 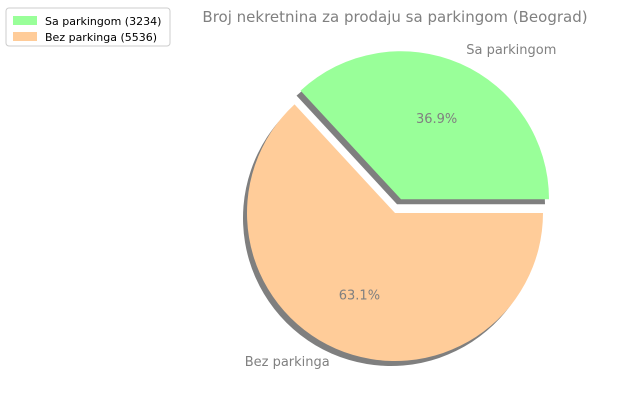 What do you see at coordinates (436, 119) in the screenshot?
I see `percent-label-sa-parkingom: 36.9%` at bounding box center [436, 119].